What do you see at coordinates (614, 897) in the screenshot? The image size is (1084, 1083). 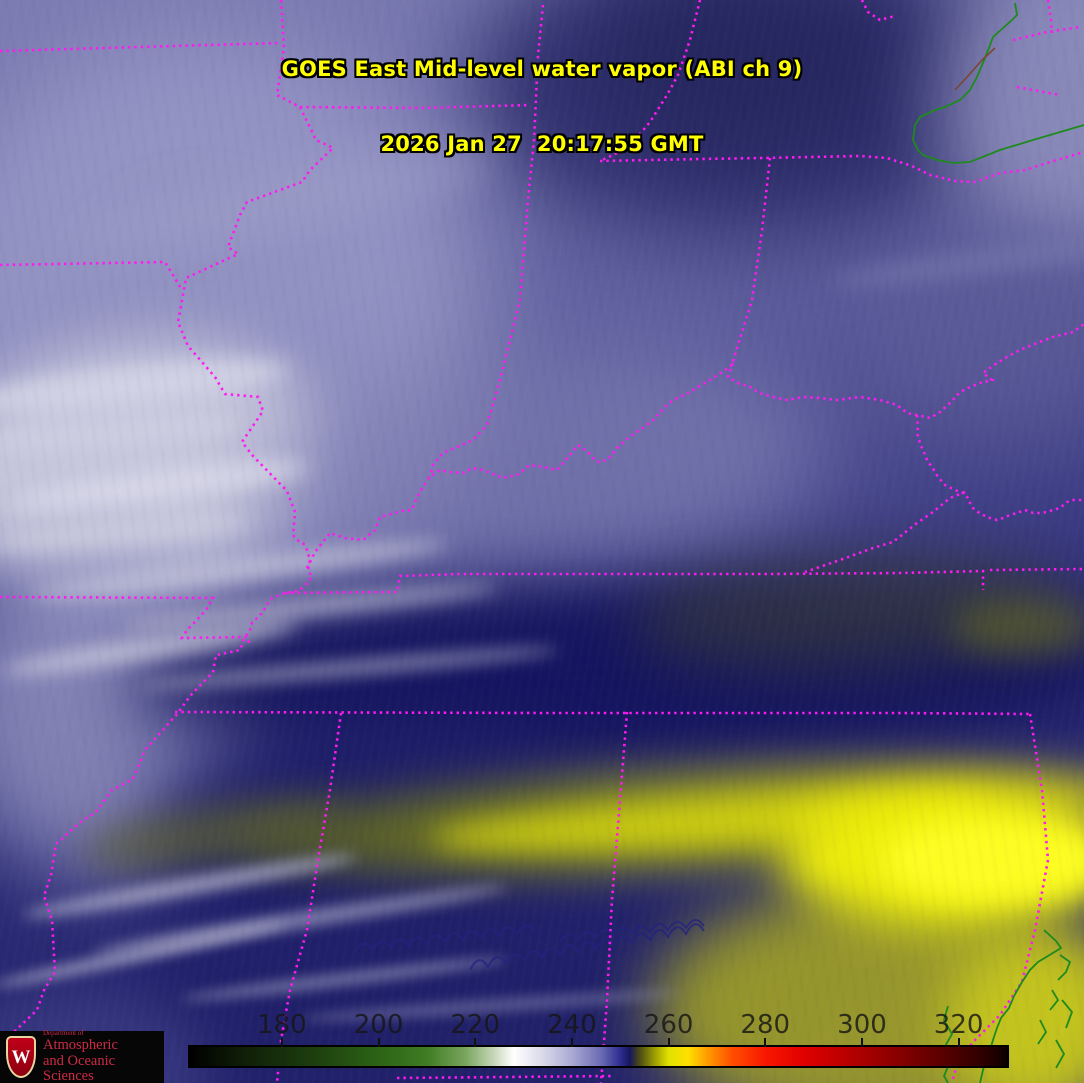 I see `border-al-ga` at bounding box center [614, 897].